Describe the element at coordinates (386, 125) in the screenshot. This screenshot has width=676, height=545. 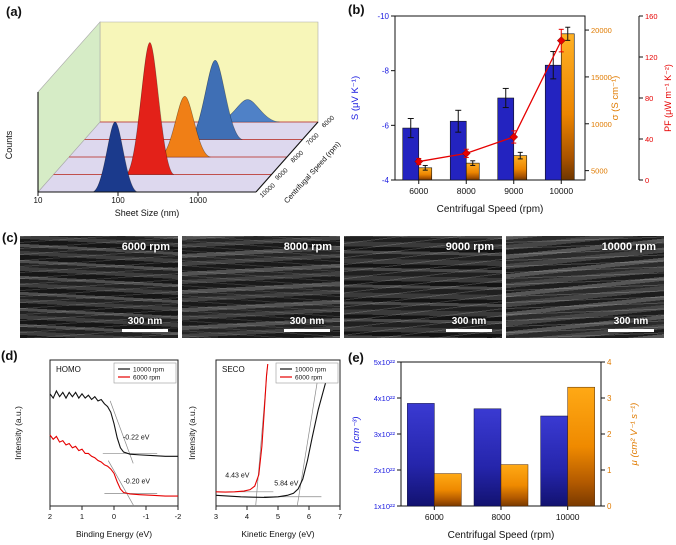
I see `svg-text: -6` at that location.